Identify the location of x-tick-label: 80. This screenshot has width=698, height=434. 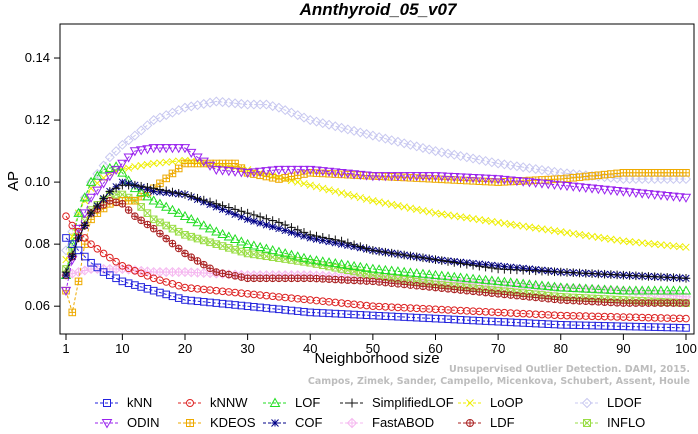
(561, 348).